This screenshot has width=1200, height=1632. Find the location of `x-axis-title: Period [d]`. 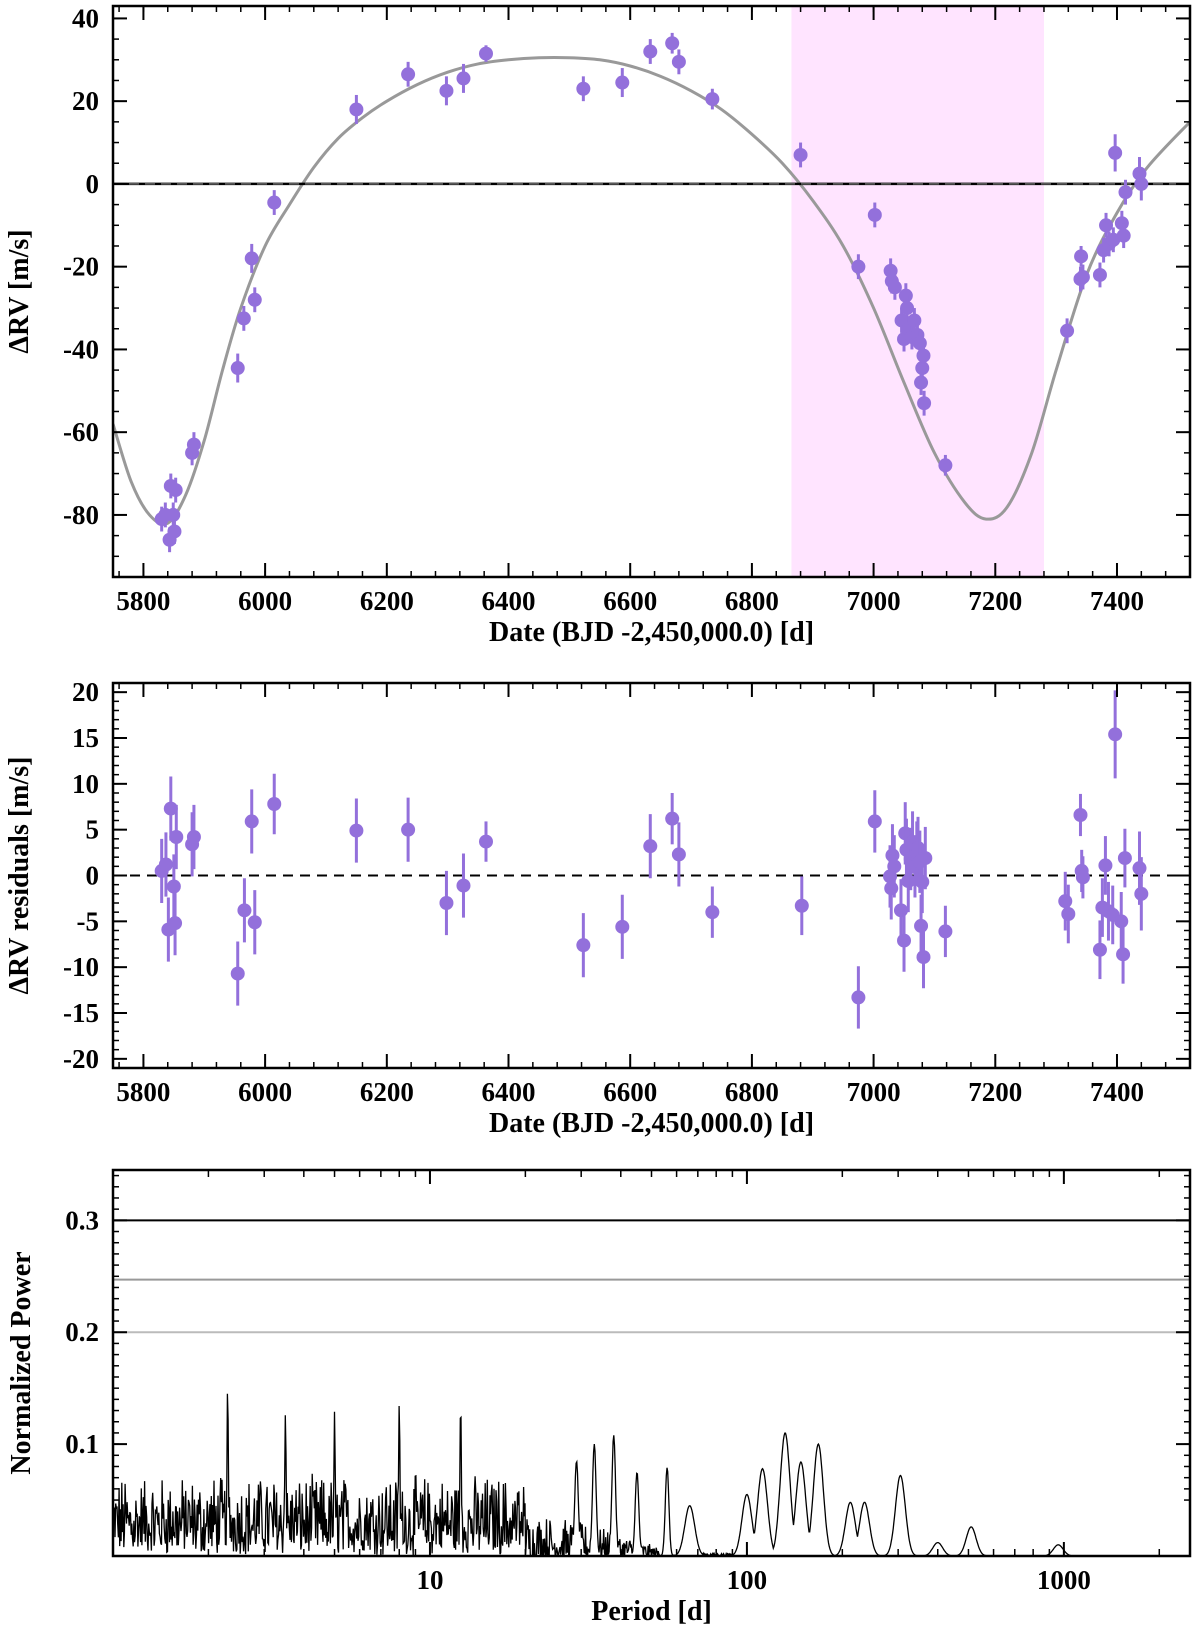

x-axis-title: Period [d] is located at coordinates (651, 1611).